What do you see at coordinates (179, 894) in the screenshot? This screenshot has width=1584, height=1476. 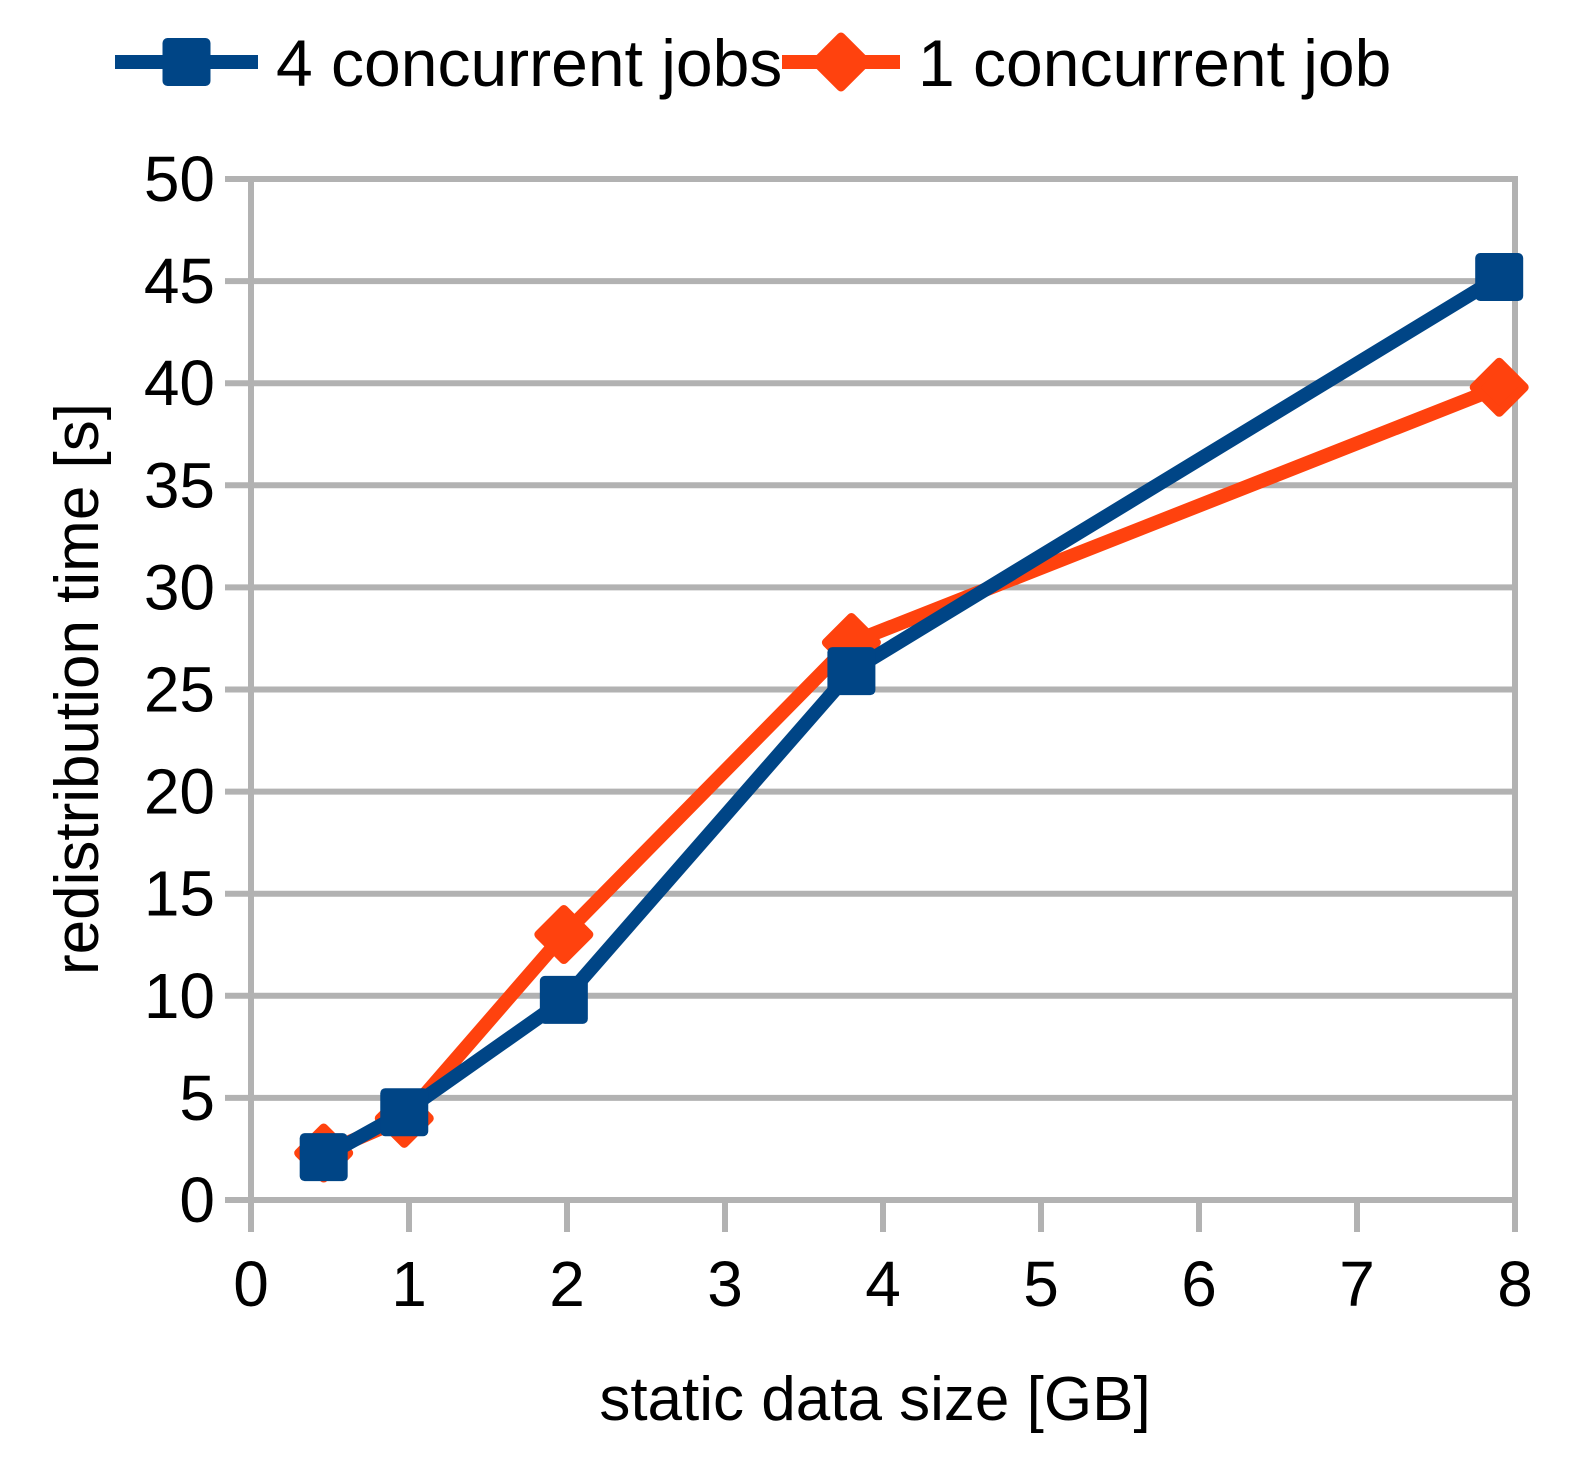 I see `y-tick-label-15: 15` at bounding box center [179, 894].